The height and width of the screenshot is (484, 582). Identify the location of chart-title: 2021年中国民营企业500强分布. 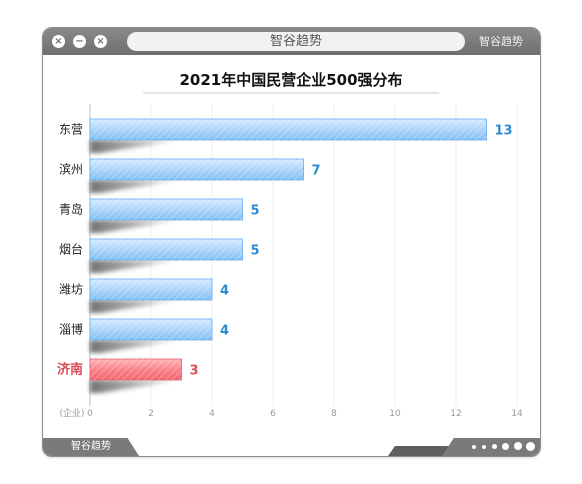
(290, 80).